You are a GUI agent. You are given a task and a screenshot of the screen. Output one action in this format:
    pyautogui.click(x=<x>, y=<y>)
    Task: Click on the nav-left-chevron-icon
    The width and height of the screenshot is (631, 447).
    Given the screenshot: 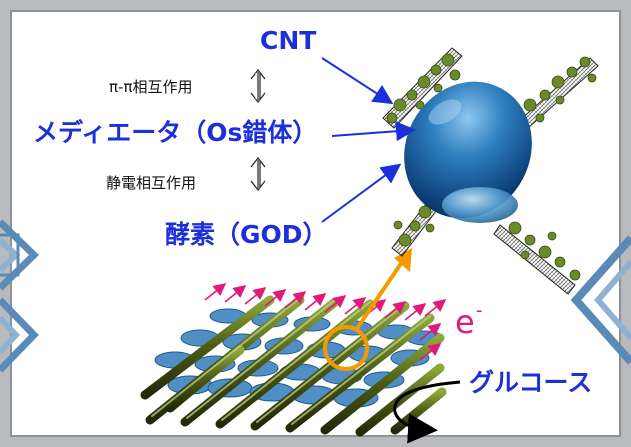 What is the action you would take?
    pyautogui.click(x=20, y=296)
    